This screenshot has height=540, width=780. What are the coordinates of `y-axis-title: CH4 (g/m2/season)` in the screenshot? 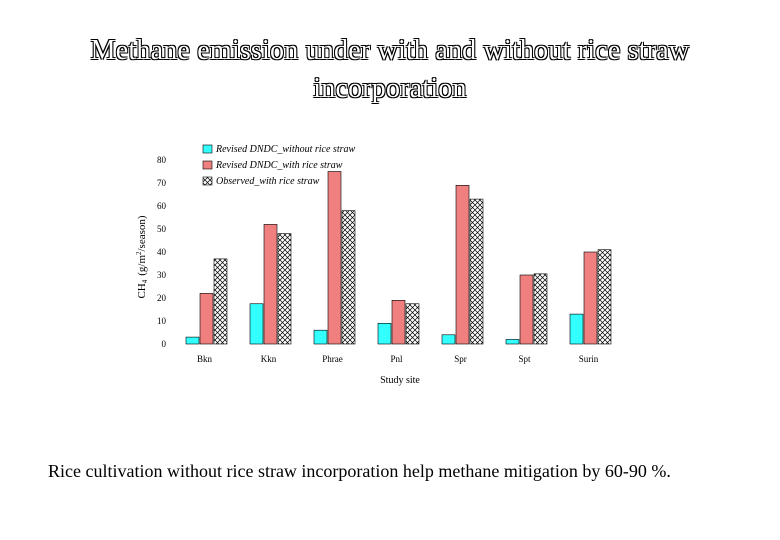 It's located at (142, 256).